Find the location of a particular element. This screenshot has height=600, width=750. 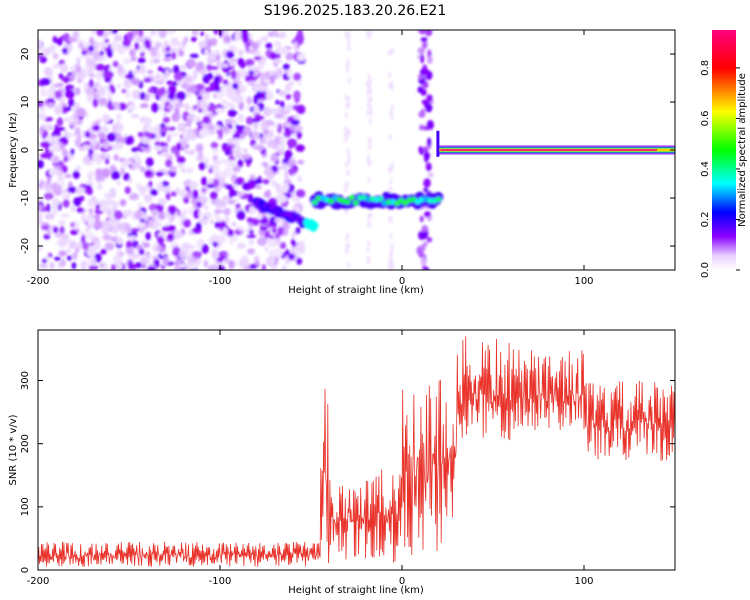

line-onset is located at coordinates (438, 143).